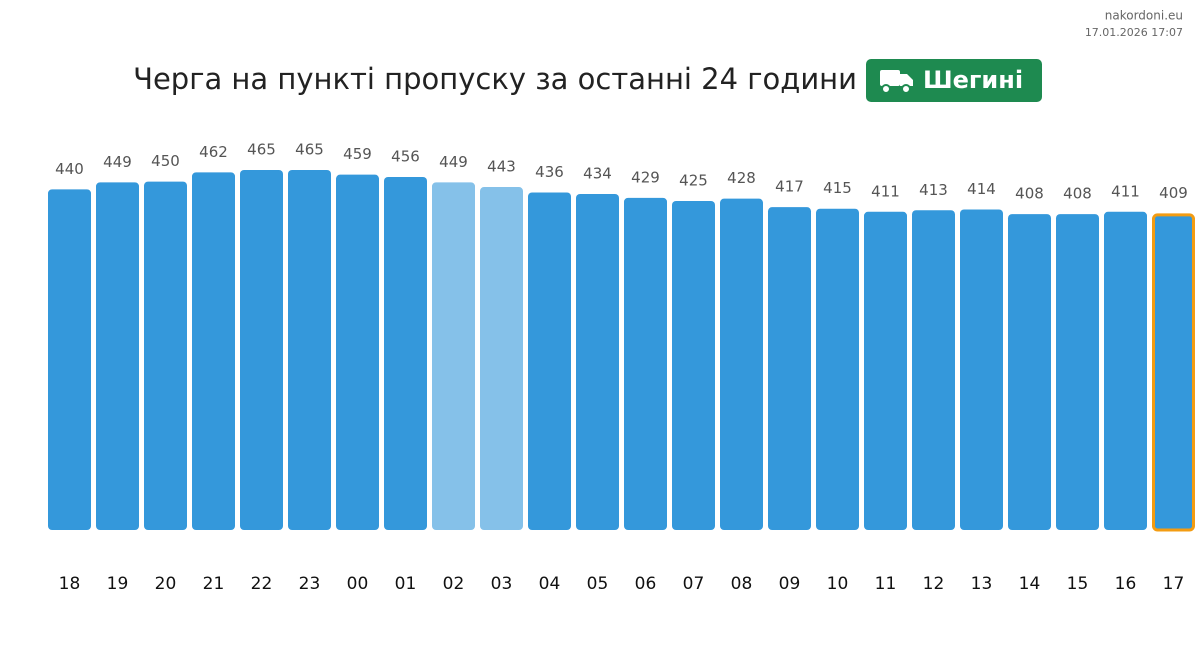  What do you see at coordinates (1134, 32) in the screenshot?
I see `timestamp: 17.01.2026 17:07` at bounding box center [1134, 32].